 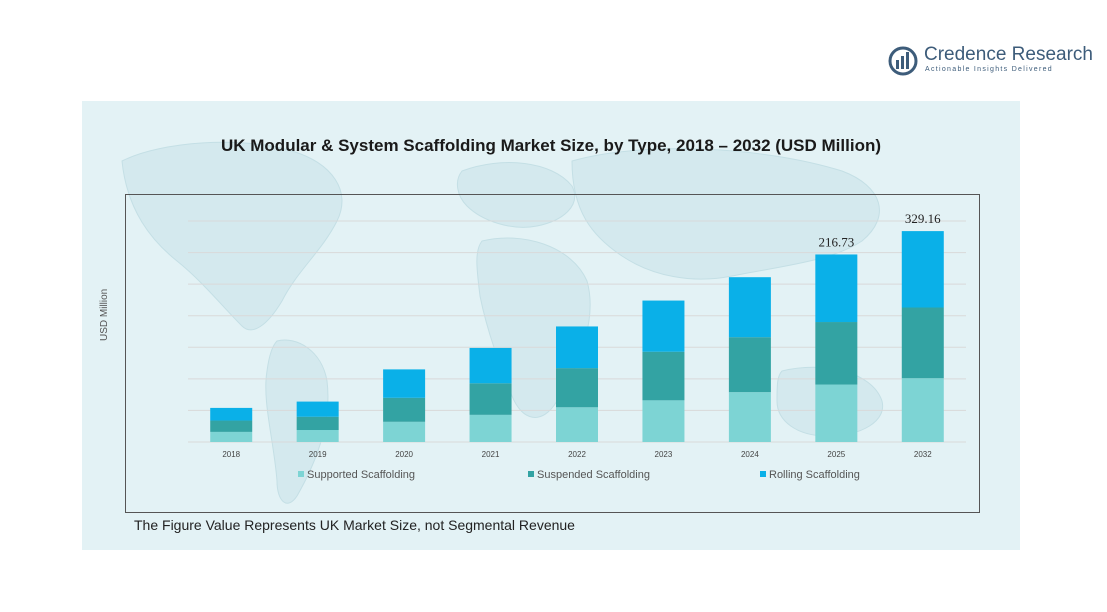 What do you see at coordinates (317, 423) in the screenshot?
I see `bar-suspended-scaffolding-2019` at bounding box center [317, 423].